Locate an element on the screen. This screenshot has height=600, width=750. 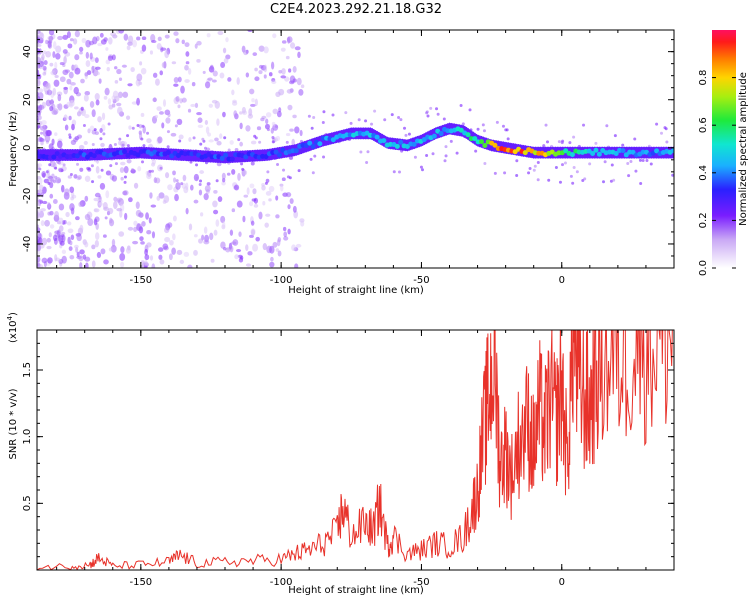
spectrogram-x-axis-label: Height of straight line (km) is located at coordinates (356, 290).